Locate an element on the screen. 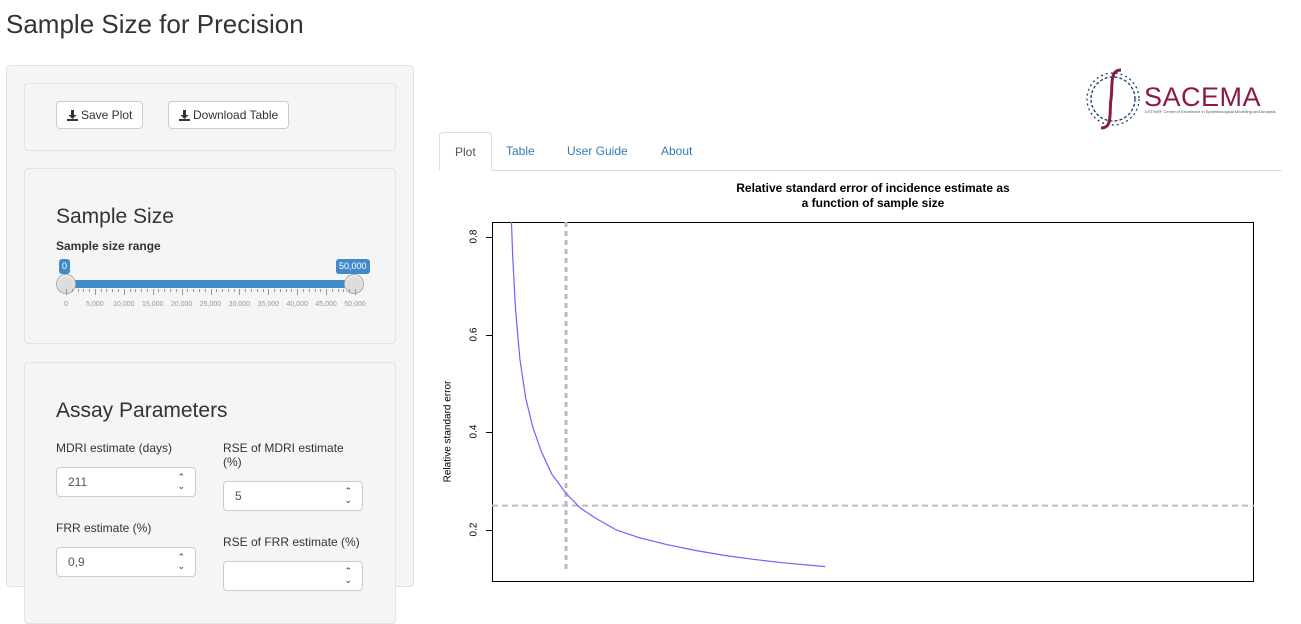  rse-mdri-stepper: ⌃ ⌄ is located at coordinates (348, 495).